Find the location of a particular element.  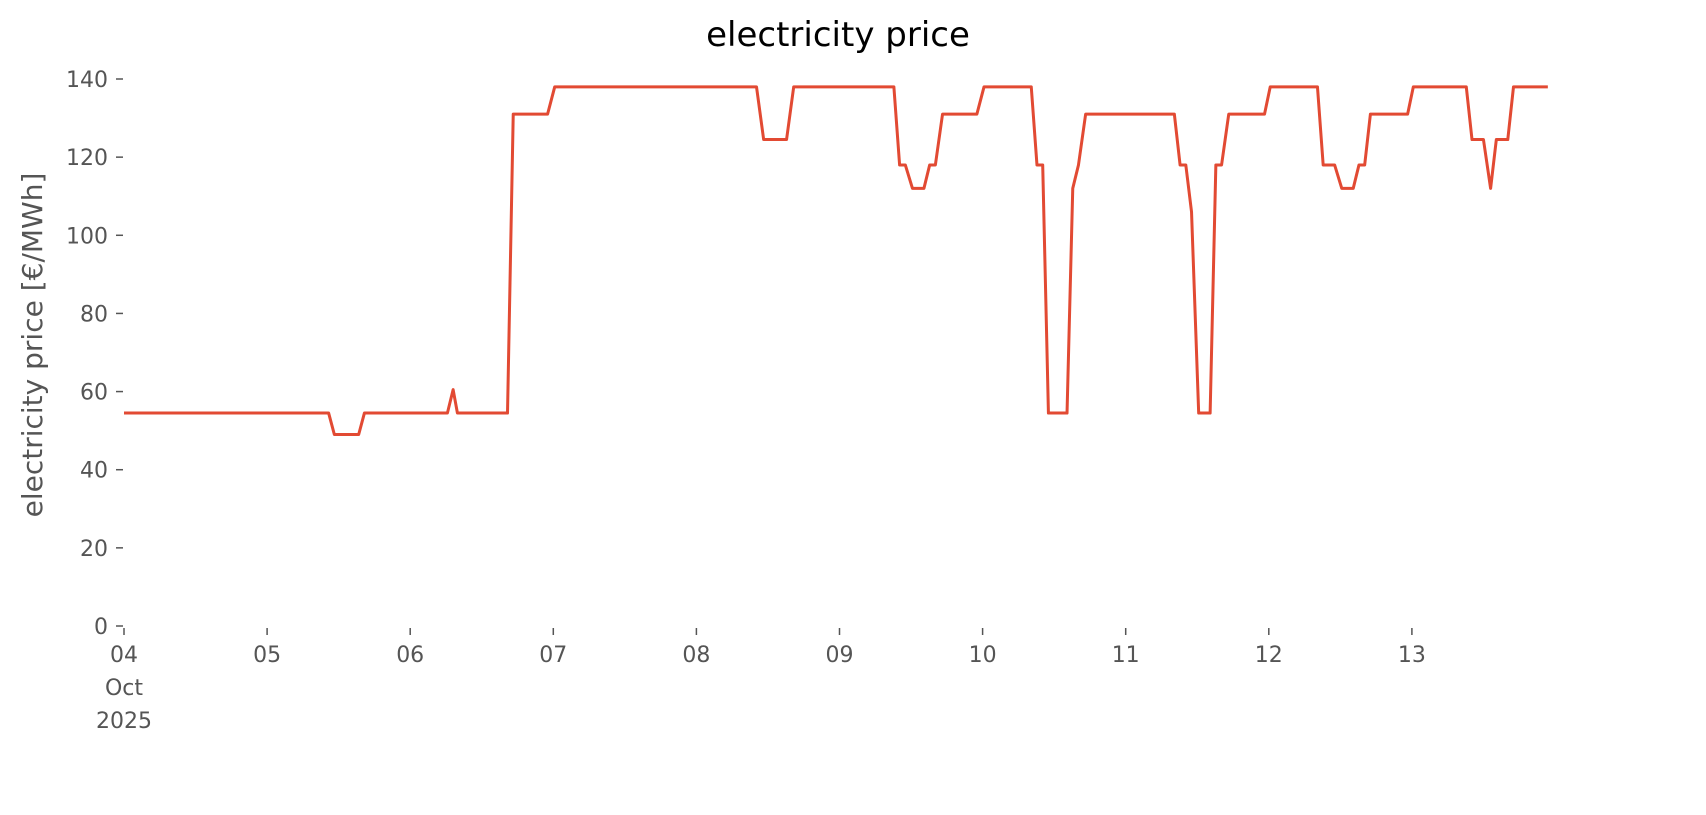

x-tick-label-line: 2025 is located at coordinates (124, 721).